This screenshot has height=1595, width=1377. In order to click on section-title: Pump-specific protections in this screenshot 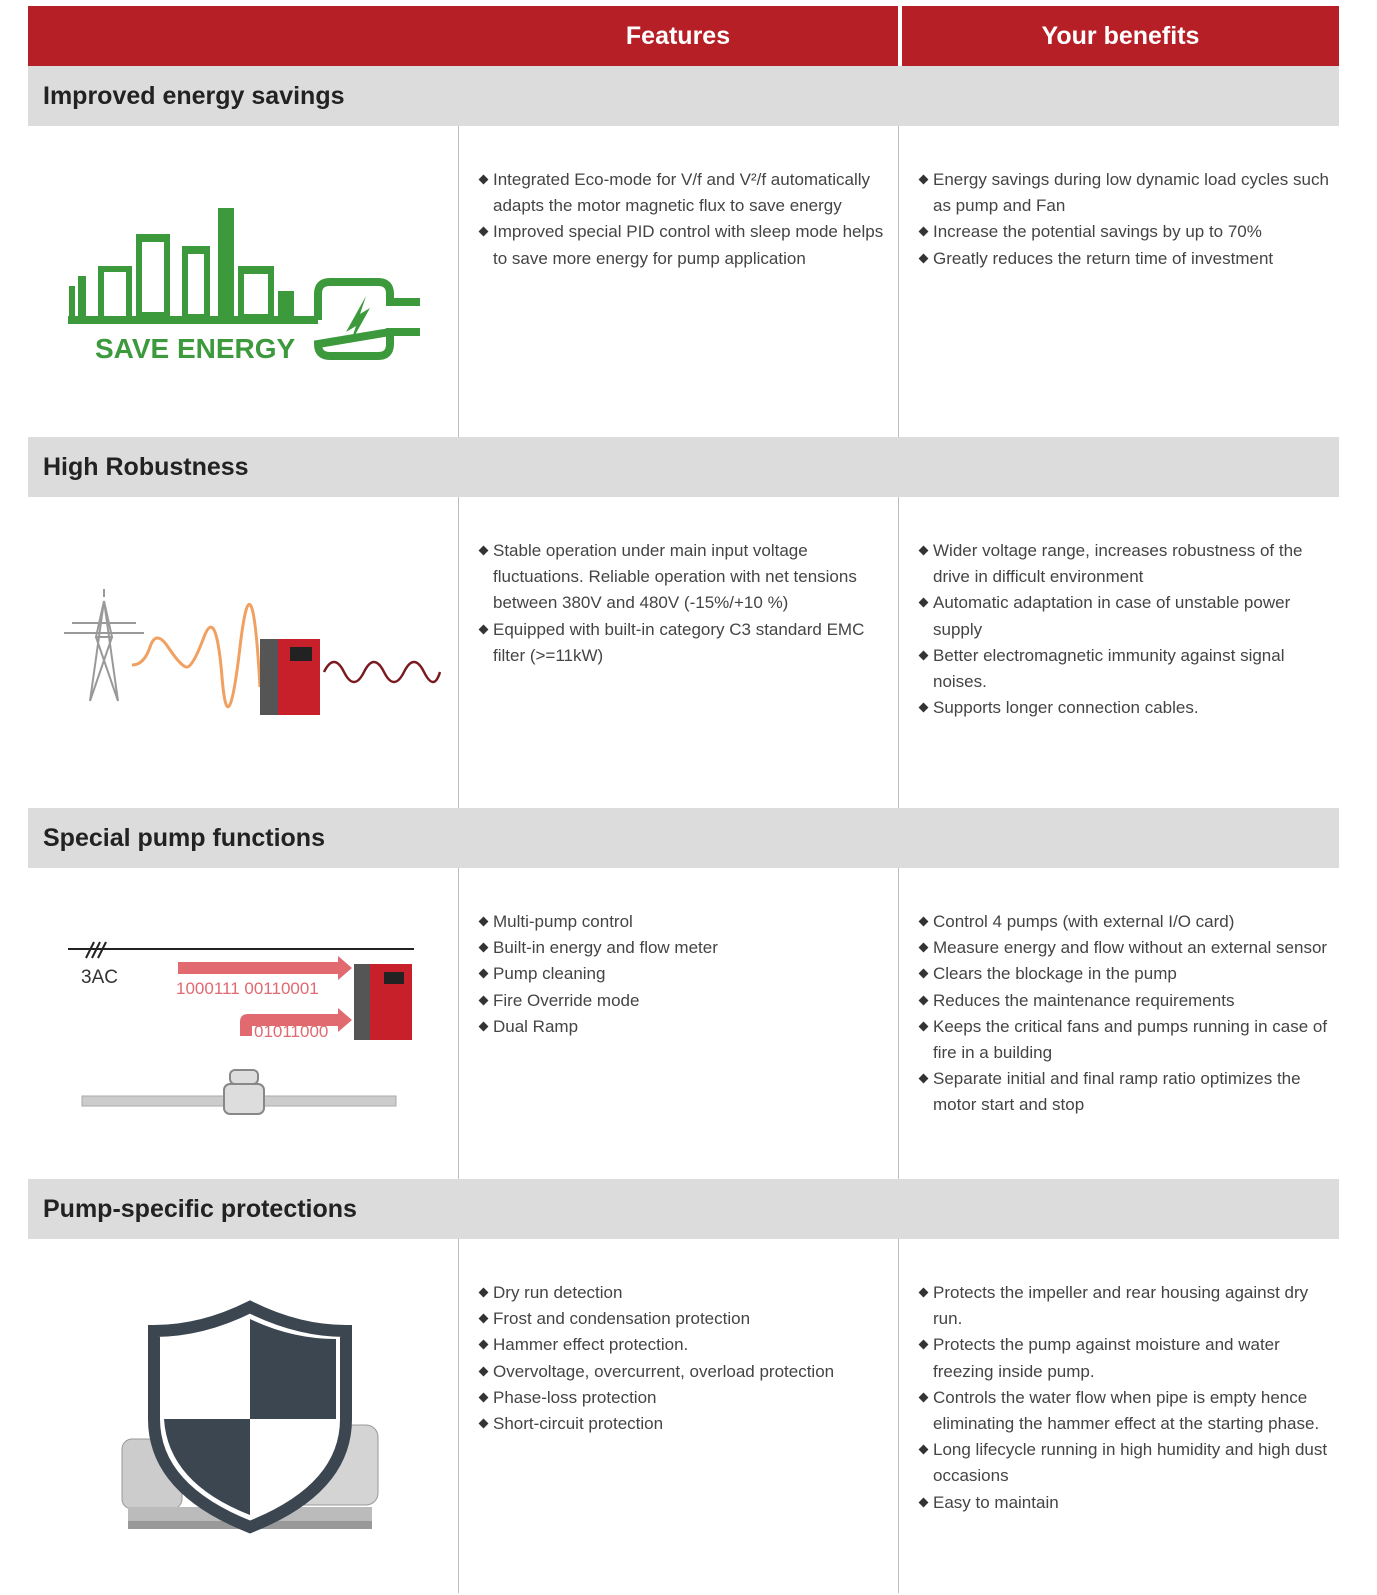, I will do `click(683, 1209)`.